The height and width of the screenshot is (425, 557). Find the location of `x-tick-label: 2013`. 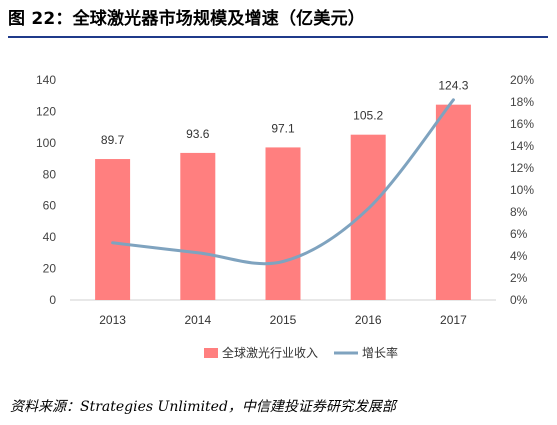

x-tick-label: 2013 is located at coordinates (112, 320).